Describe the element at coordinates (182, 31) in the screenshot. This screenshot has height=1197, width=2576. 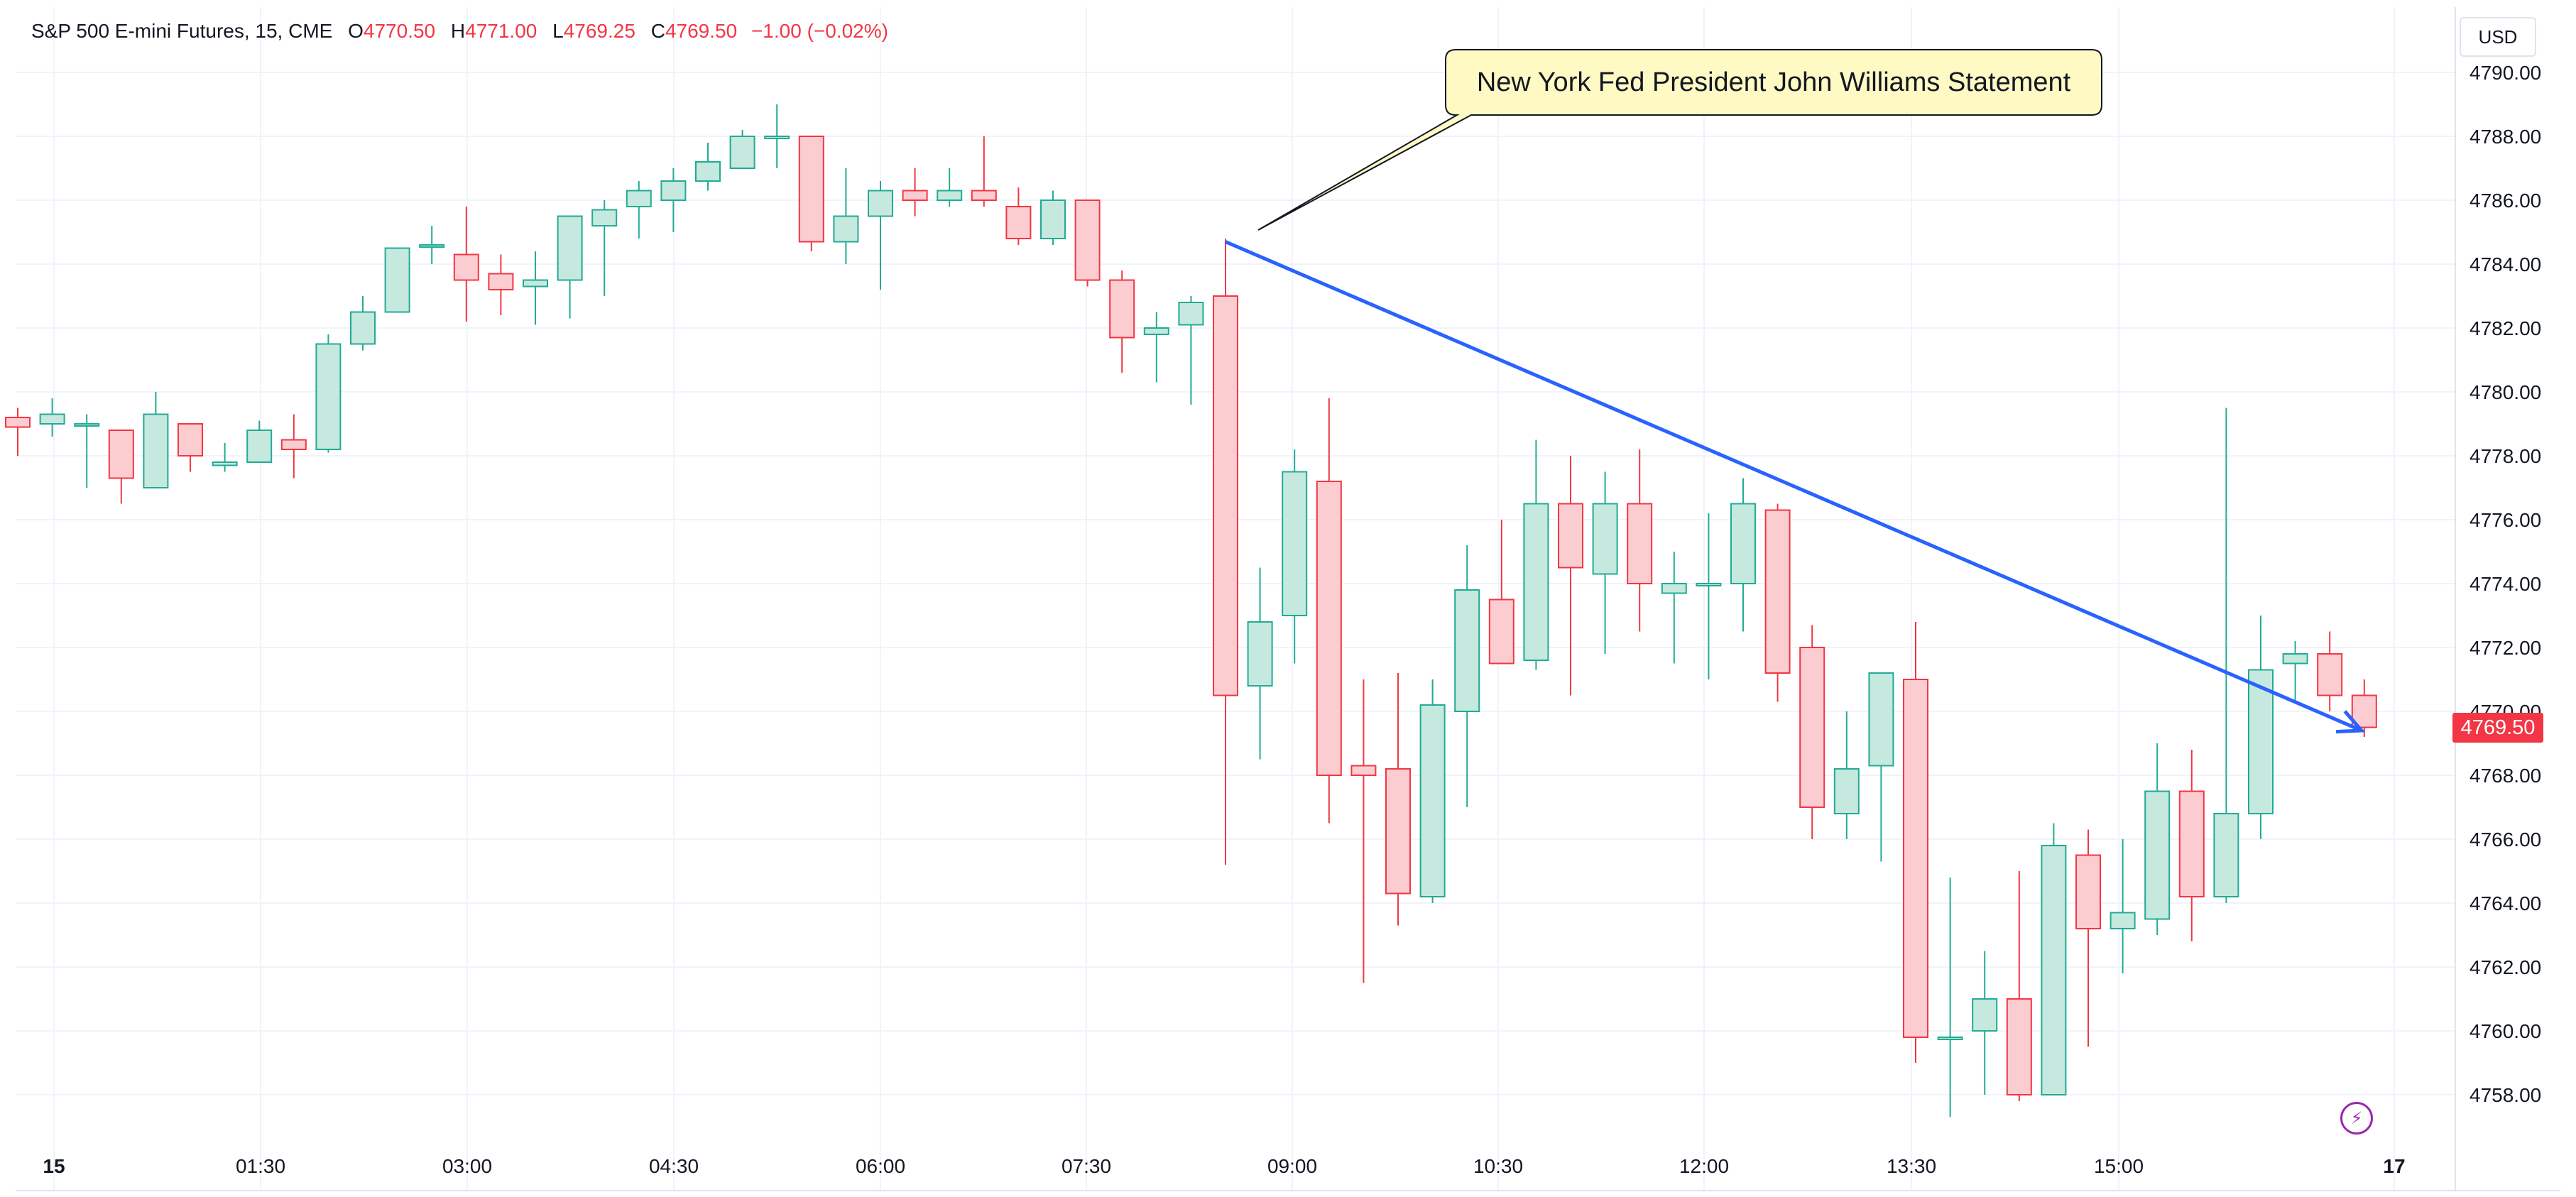
I see `symbol-name: S&P 500 E-mini Futures, 15, CME` at that location.